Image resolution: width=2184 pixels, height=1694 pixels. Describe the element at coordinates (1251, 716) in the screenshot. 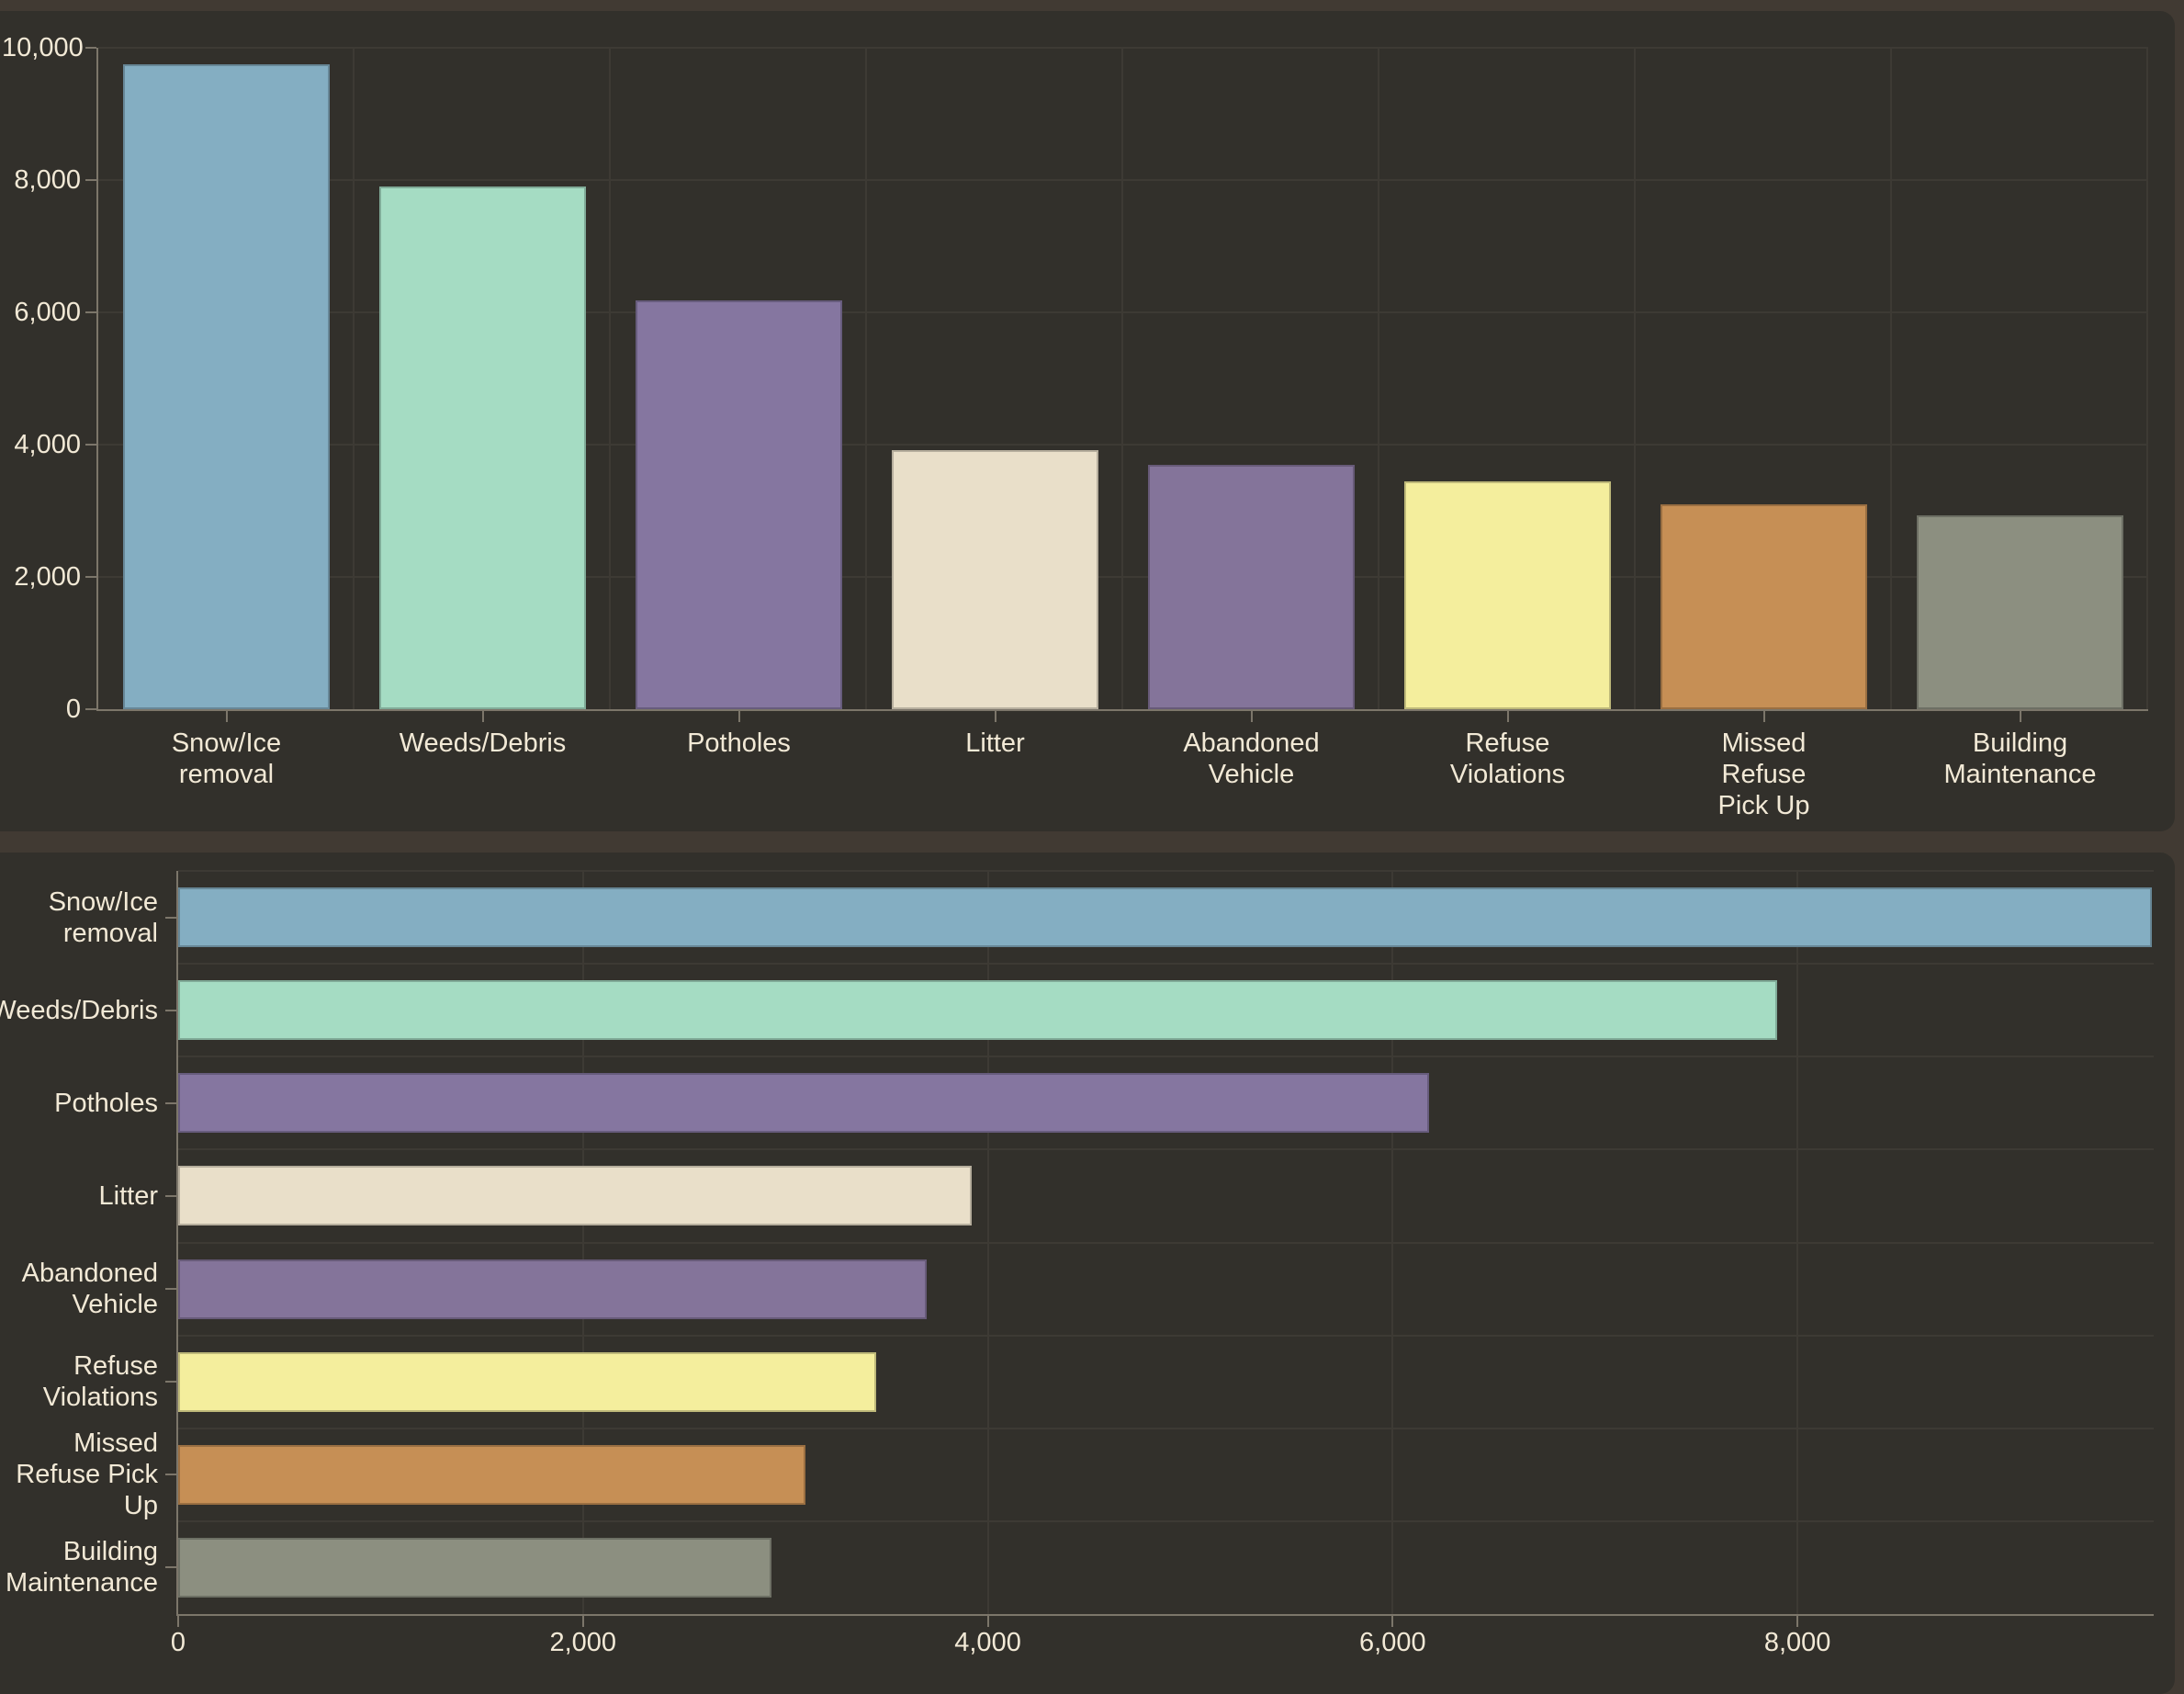

I see `x-axis-tick-abandoned-vehicle` at that location.